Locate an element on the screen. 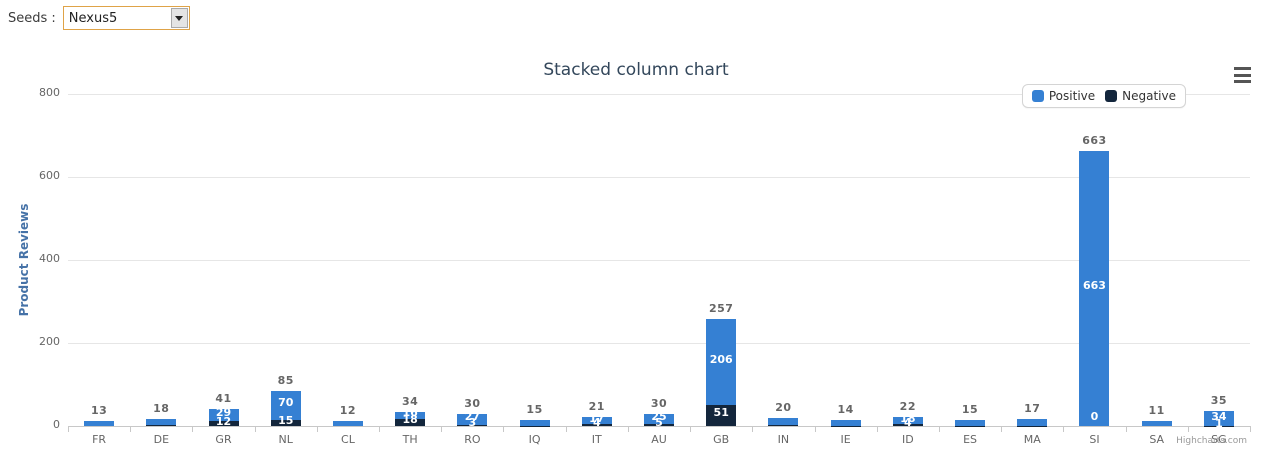 This screenshot has width=1272, height=453. legend-item-negative: Negative is located at coordinates (1140, 96).